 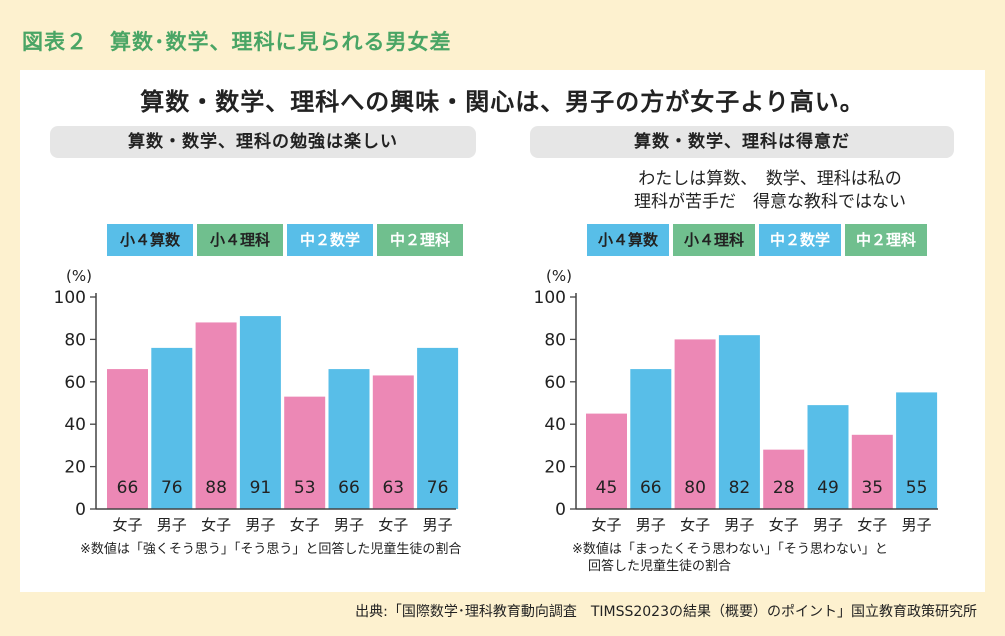 I want to click on headline: 算数・数学、理科への興味・関心は、男子の方が女子より高い。, so click(x=502, y=102).